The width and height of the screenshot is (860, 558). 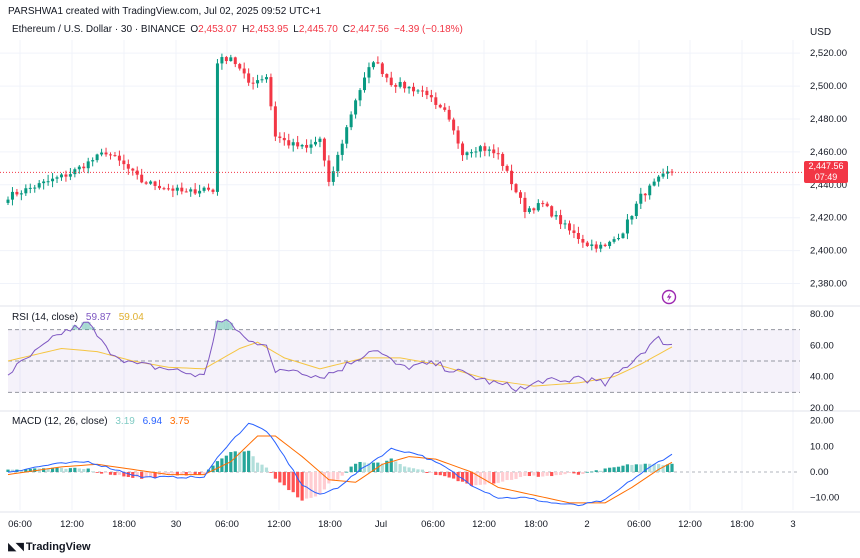 What do you see at coordinates (821, 32) in the screenshot?
I see `currency-label: USD` at bounding box center [821, 32].